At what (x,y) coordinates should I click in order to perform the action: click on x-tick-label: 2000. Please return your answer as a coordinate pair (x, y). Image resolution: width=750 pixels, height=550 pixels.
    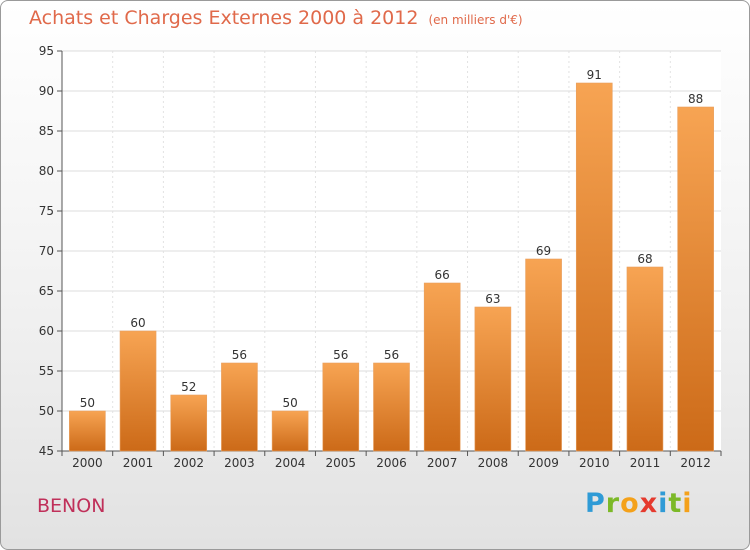
    Looking at the image, I should click on (87, 463).